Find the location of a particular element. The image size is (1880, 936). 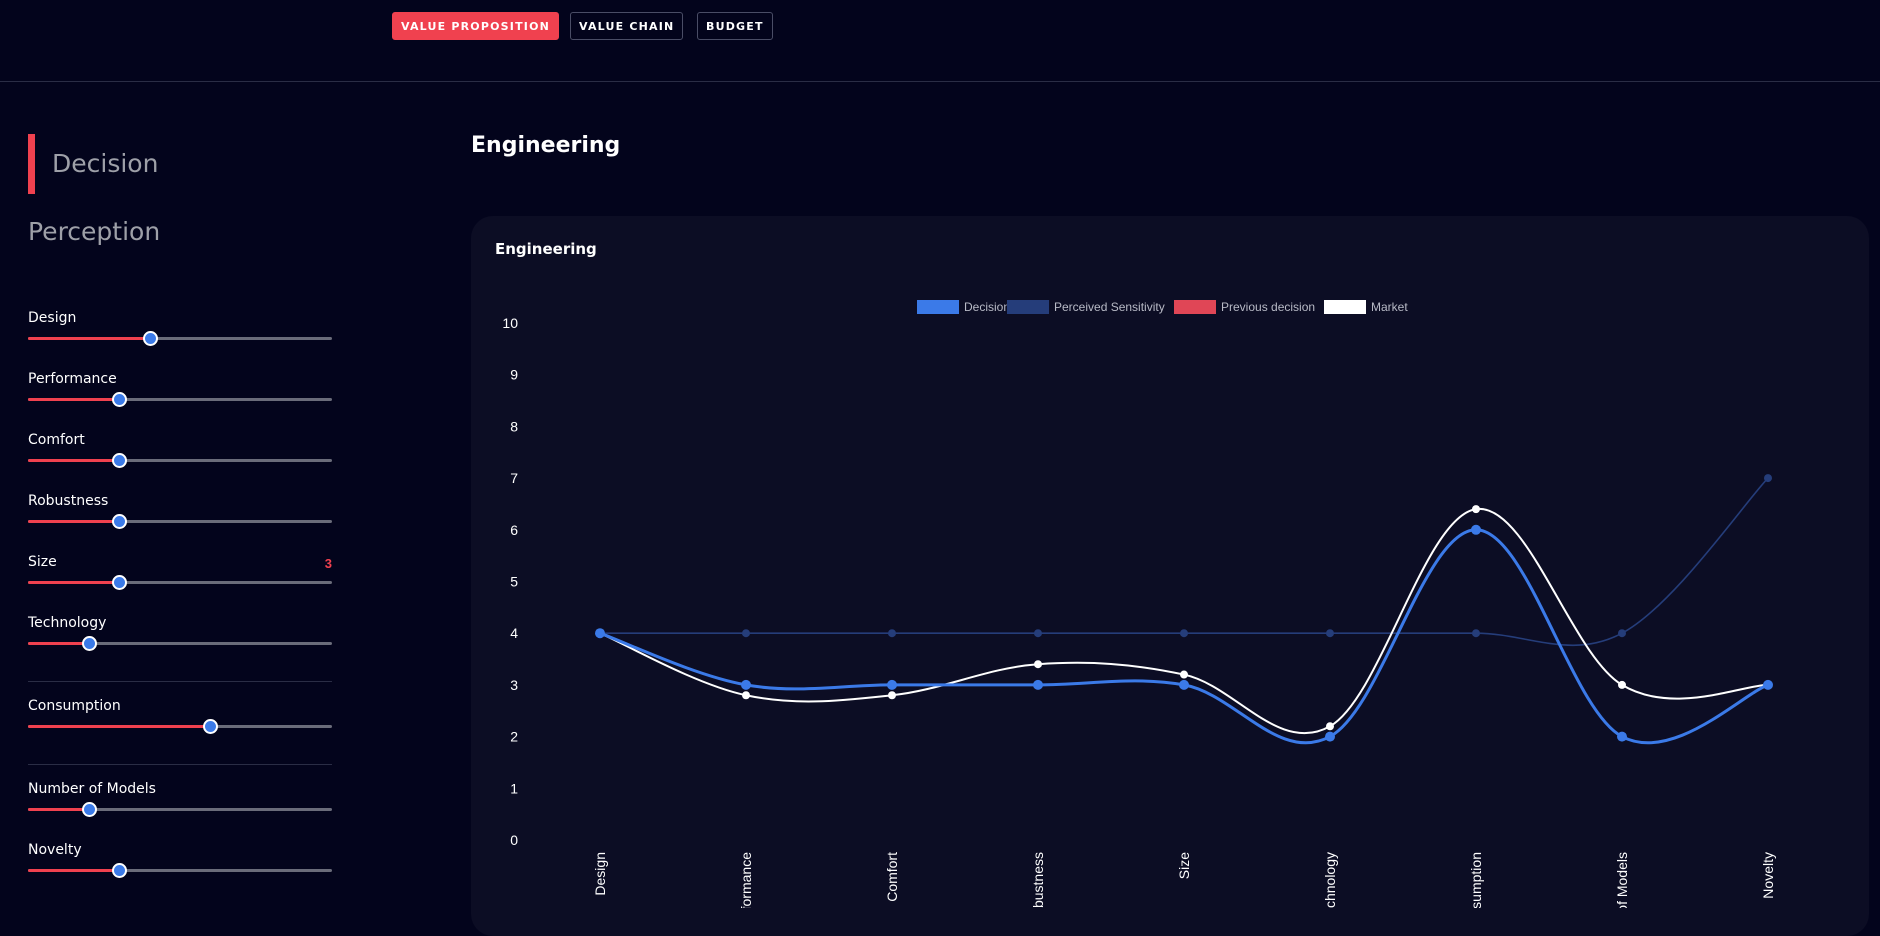

x-tick-label: Design is located at coordinates (600, 874).